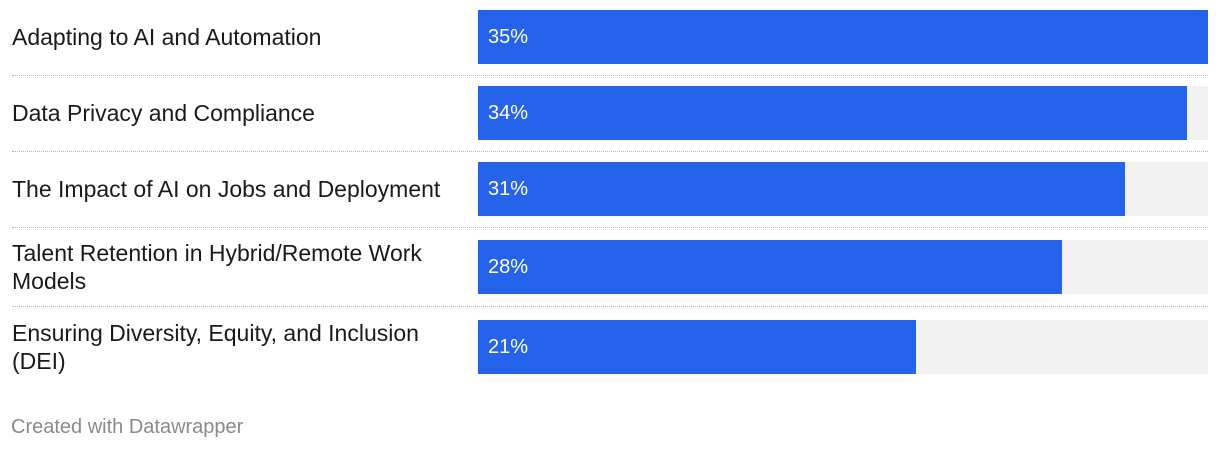 Image resolution: width=1220 pixels, height=452 pixels. I want to click on bar-value-label: 31%, so click(508, 189).